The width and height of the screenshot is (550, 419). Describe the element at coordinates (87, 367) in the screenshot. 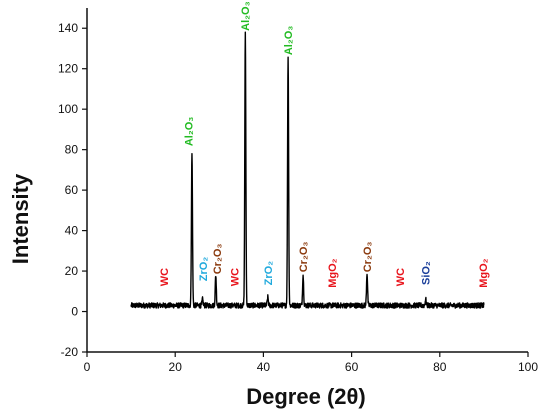

I see `x-tick-label: 0` at that location.